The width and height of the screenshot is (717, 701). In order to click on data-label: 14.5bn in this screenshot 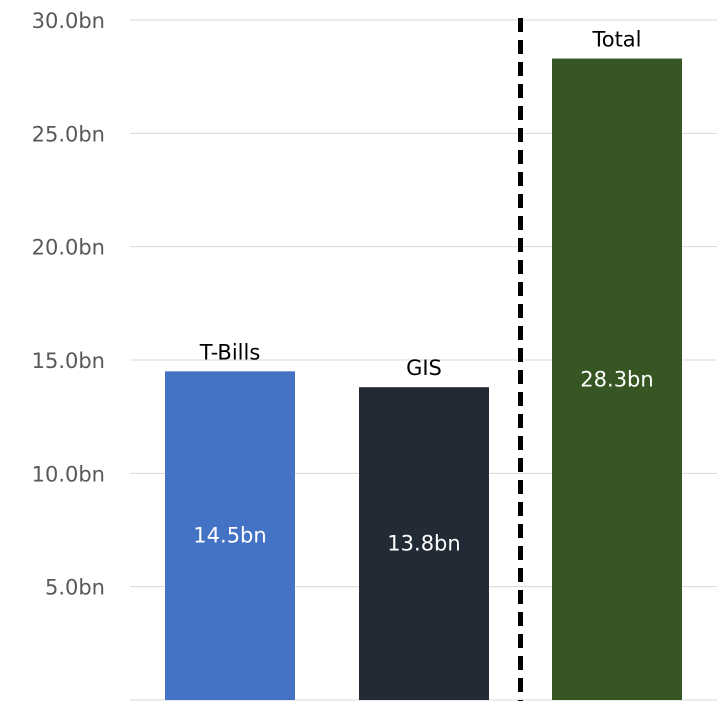, I will do `click(229, 536)`.